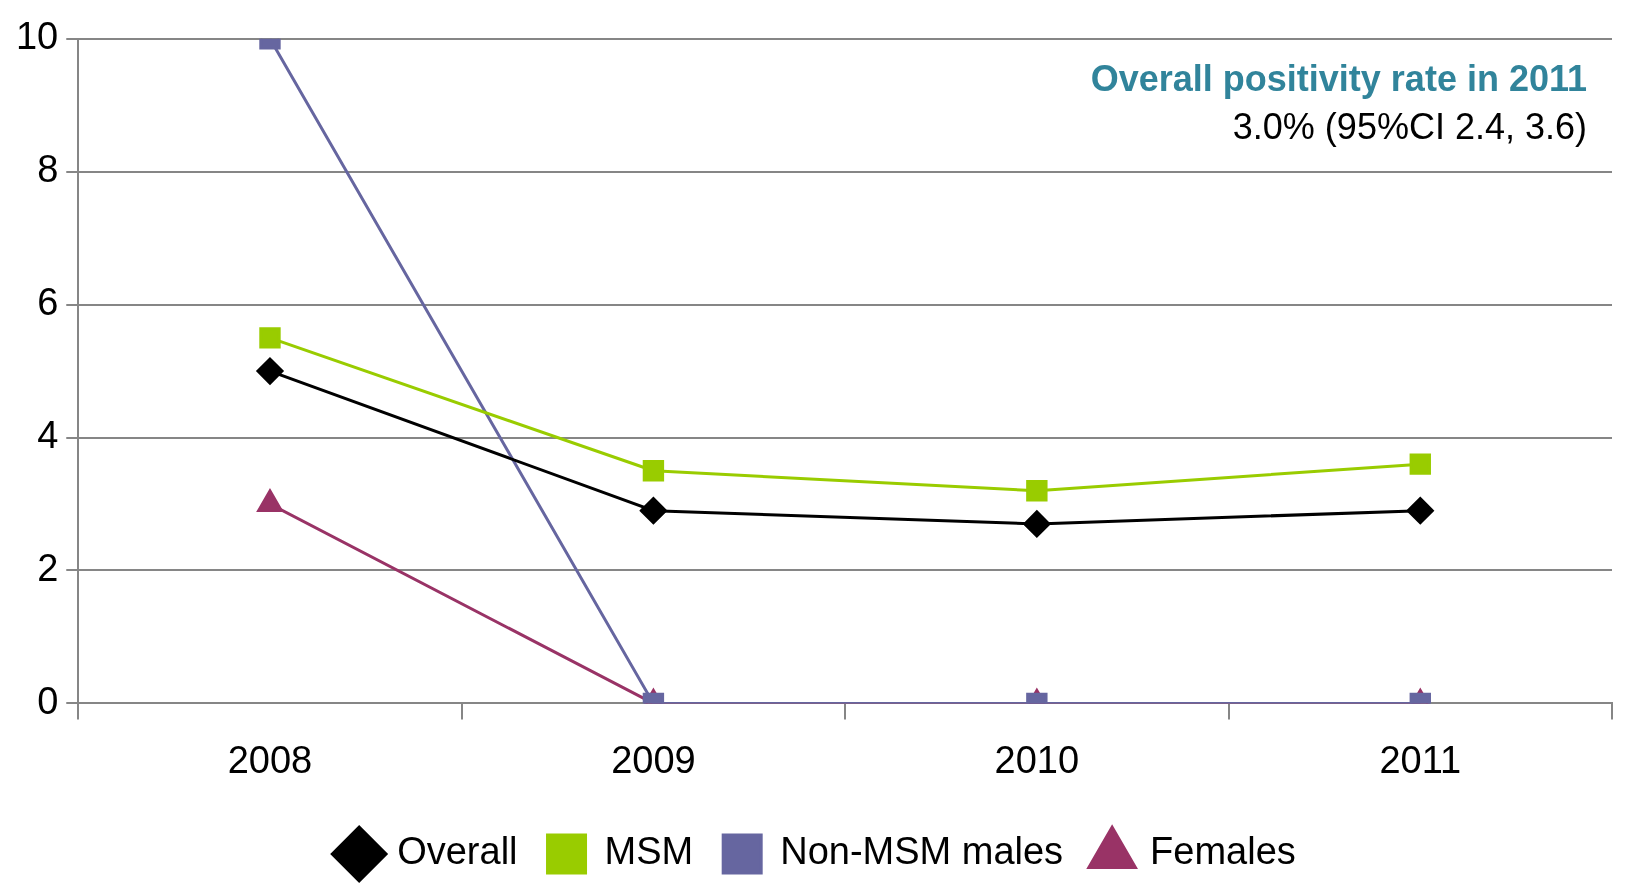 Image resolution: width=1639 pixels, height=895 pixels. Describe the element at coordinates (48, 169) in the screenshot. I see `y-tick-label: 8` at that location.